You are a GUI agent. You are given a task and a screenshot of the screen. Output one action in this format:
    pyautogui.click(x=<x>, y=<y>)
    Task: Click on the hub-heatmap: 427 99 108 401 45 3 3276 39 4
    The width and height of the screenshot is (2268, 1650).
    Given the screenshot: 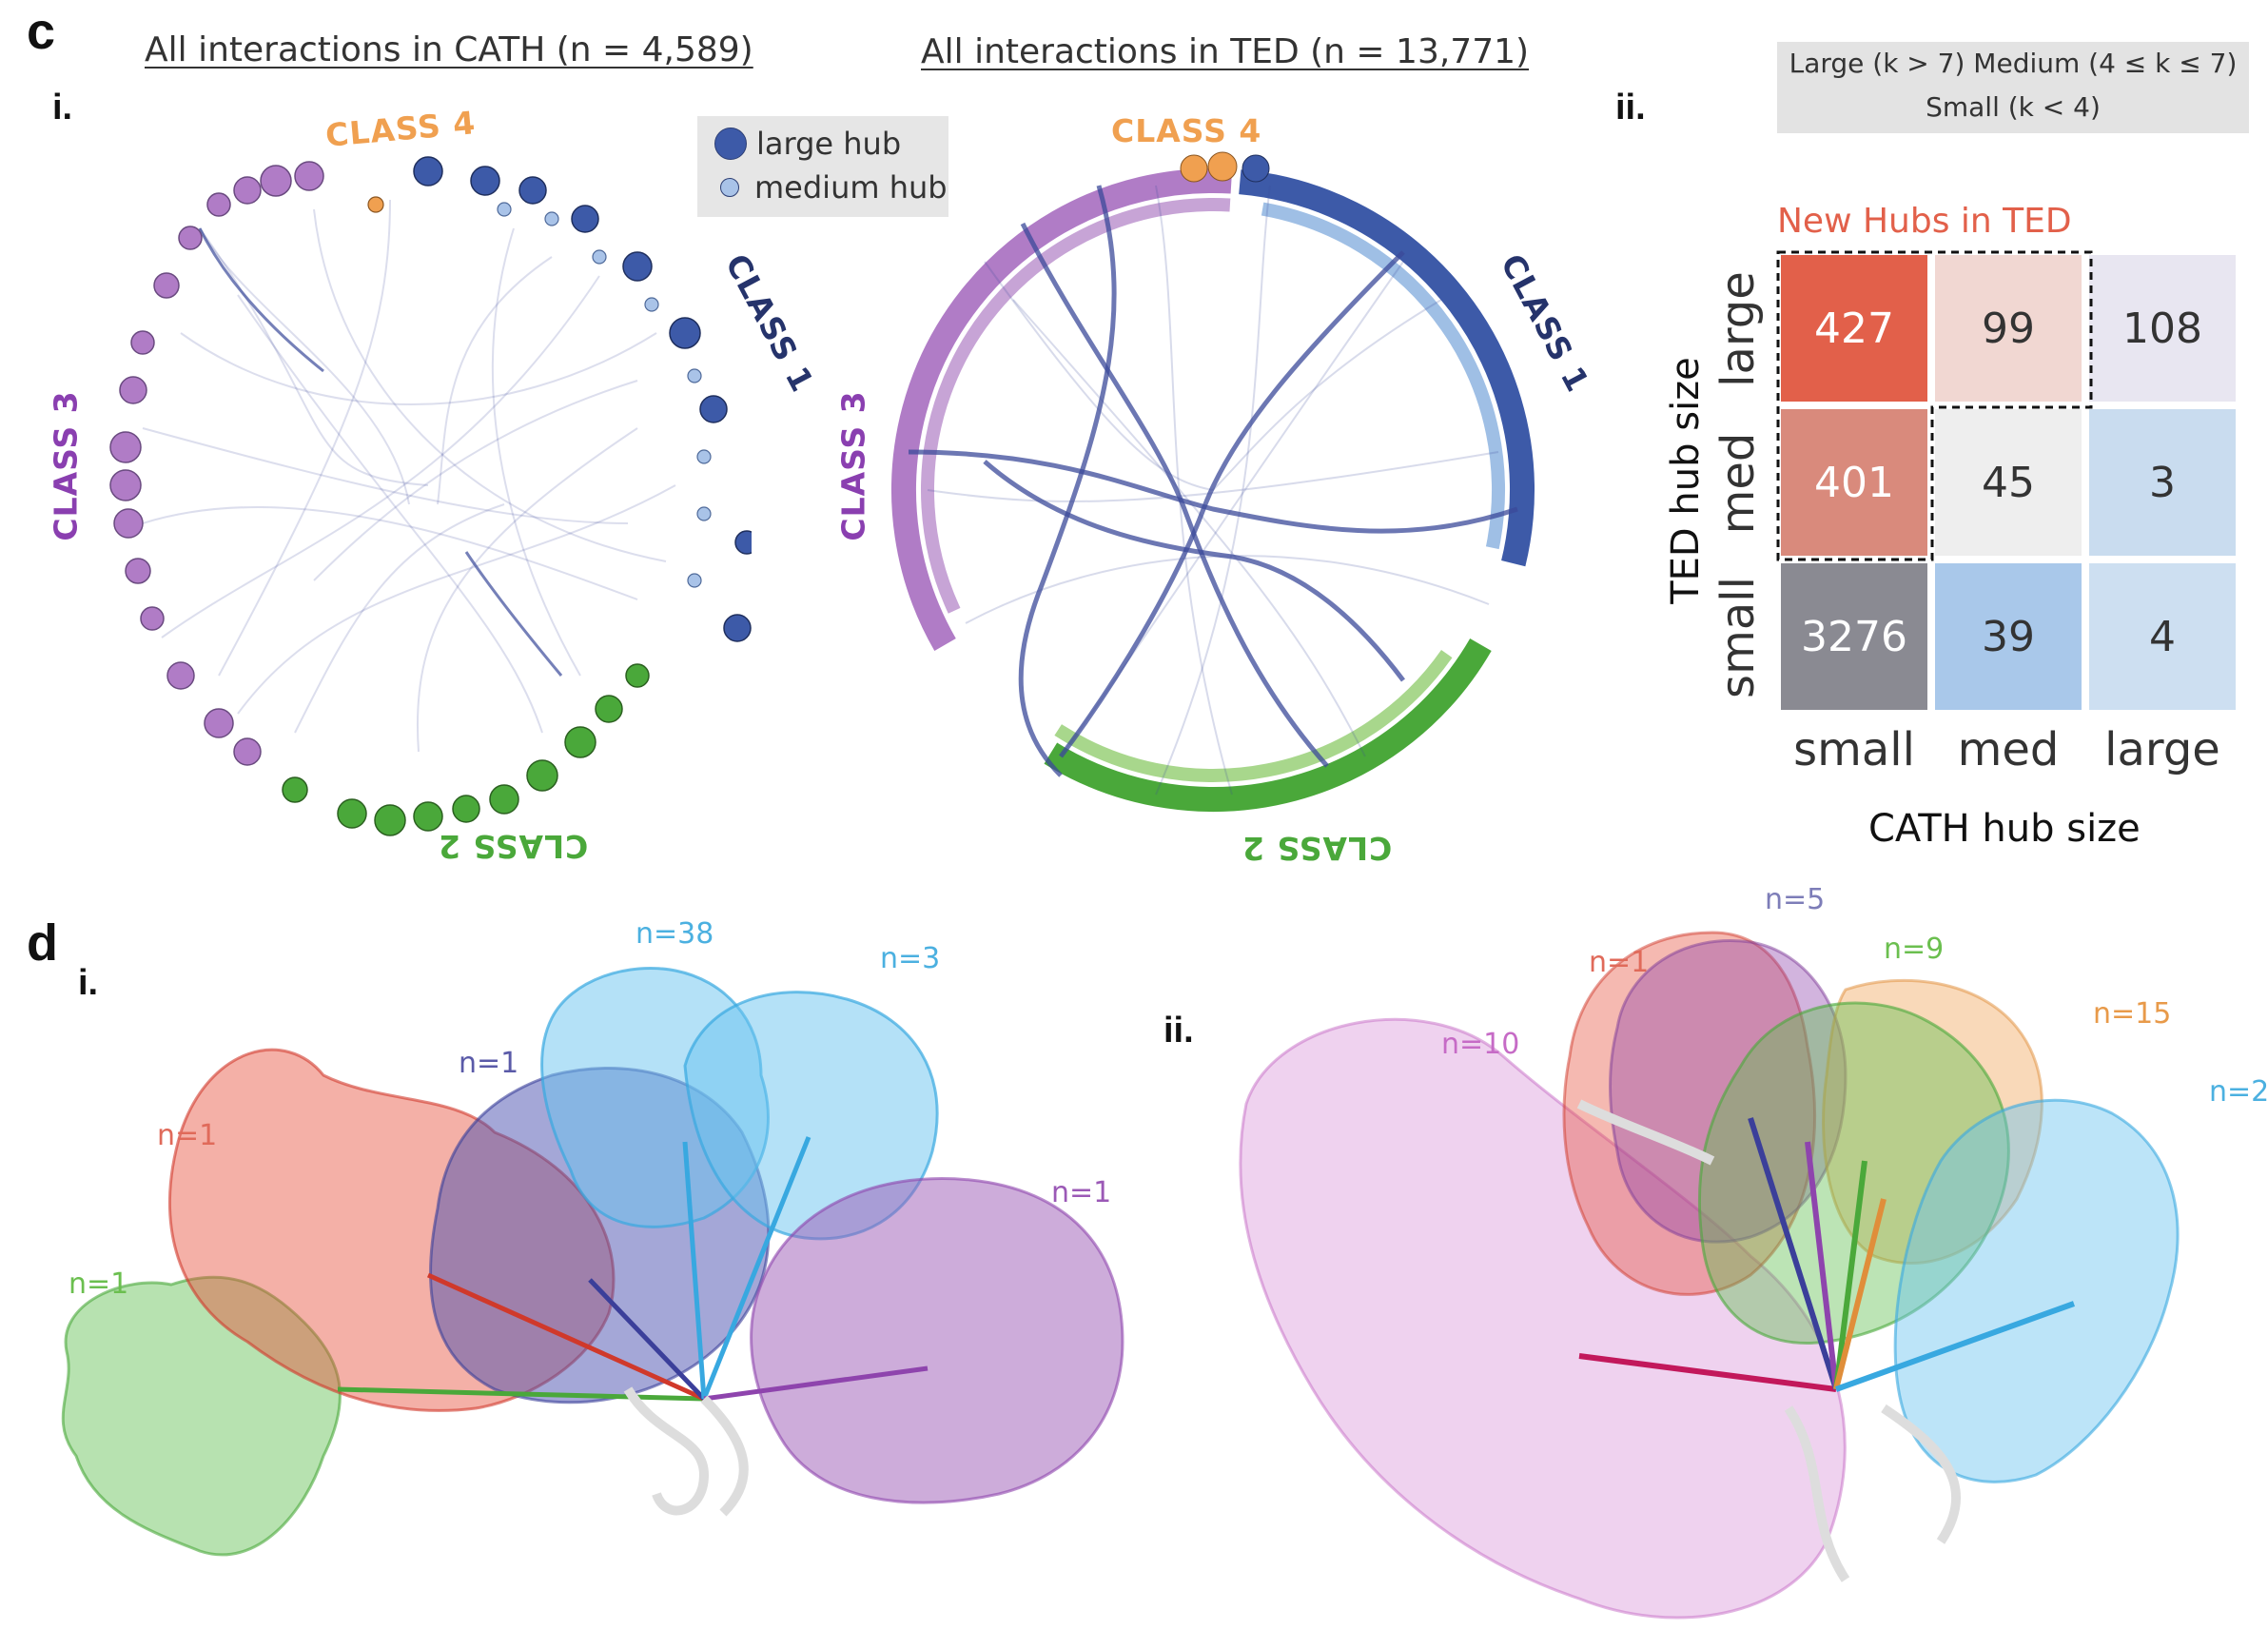 What is the action you would take?
    pyautogui.click(x=2006, y=480)
    